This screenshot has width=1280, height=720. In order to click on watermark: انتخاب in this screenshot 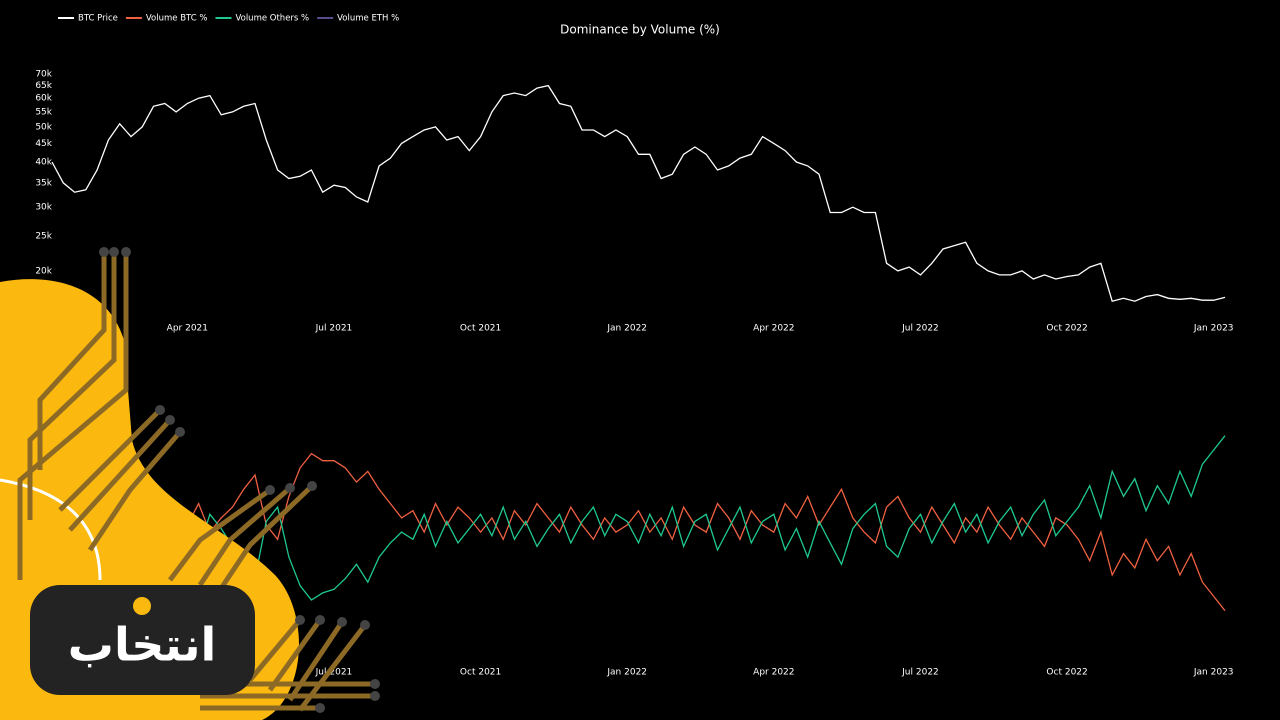, I will do `click(142, 645)`.